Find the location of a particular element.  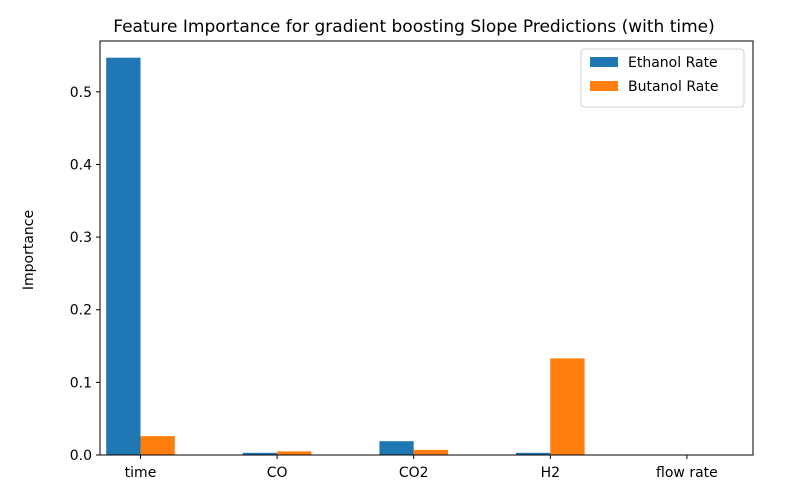

legend-label-butanol-rate: Butanol Rate is located at coordinates (673, 87).